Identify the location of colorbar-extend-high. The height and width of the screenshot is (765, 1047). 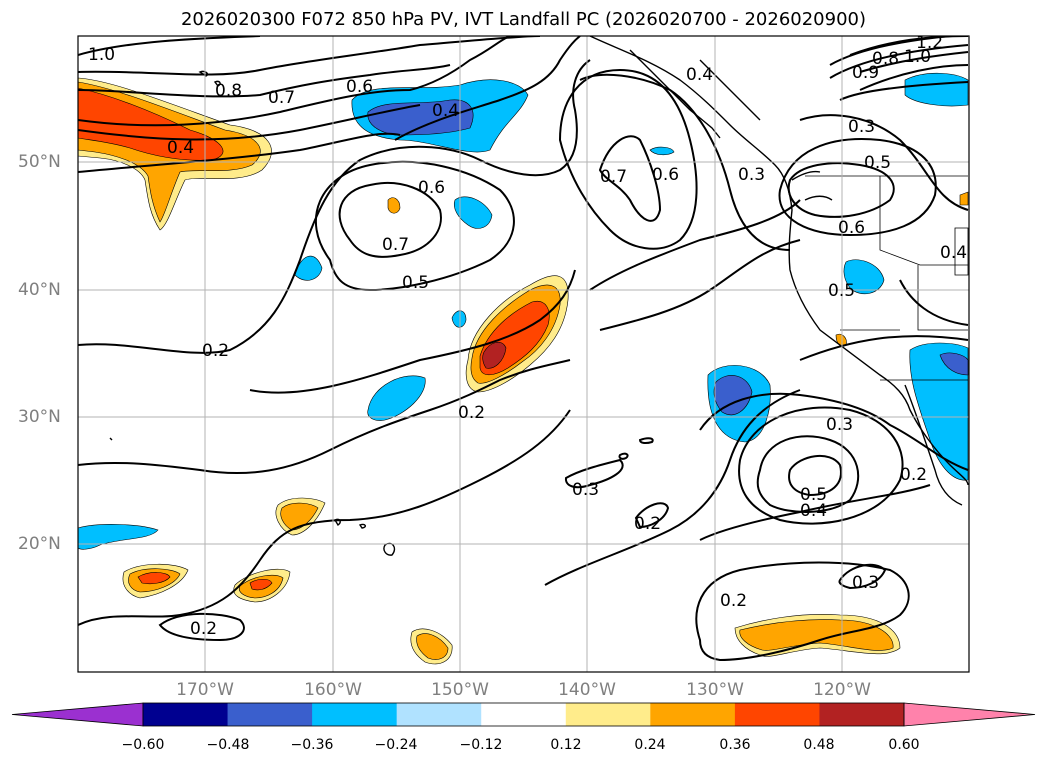
(969, 714).